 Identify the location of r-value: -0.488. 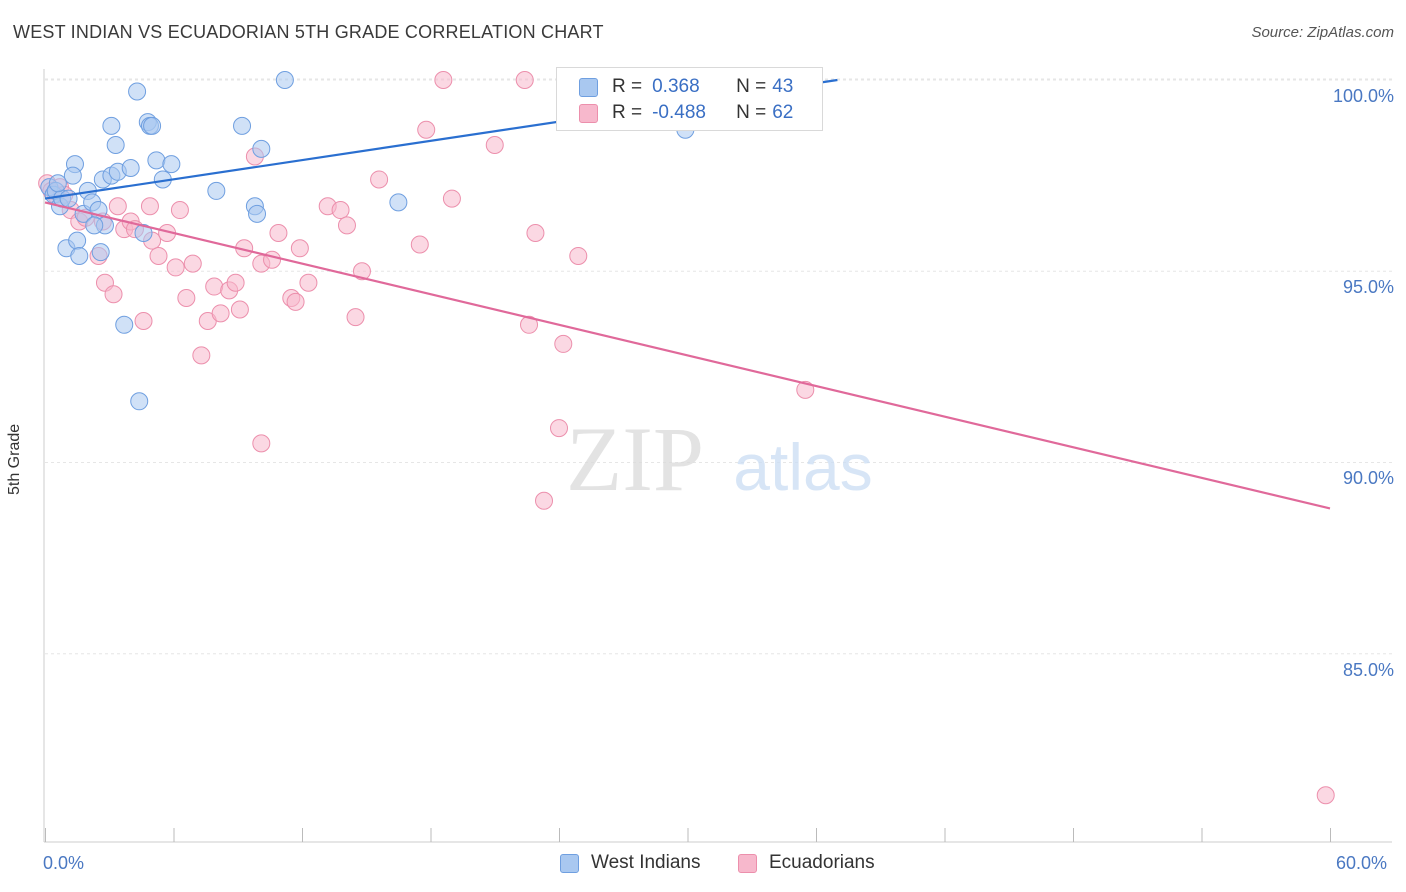
(679, 112).